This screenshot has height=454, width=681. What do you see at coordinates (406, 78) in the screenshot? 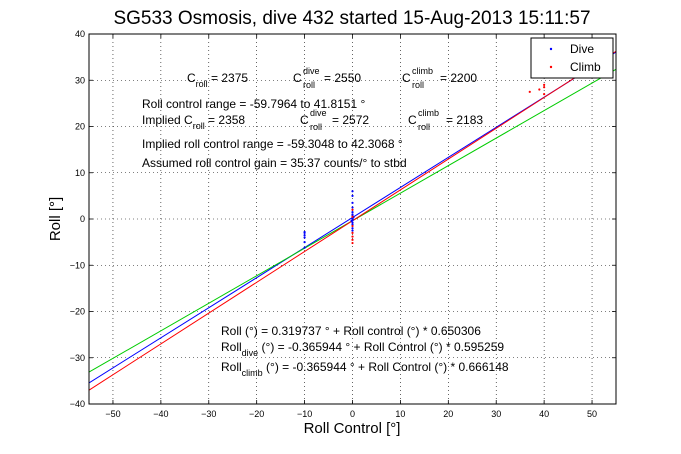
I see `c-roll-climb-label: C` at bounding box center [406, 78].